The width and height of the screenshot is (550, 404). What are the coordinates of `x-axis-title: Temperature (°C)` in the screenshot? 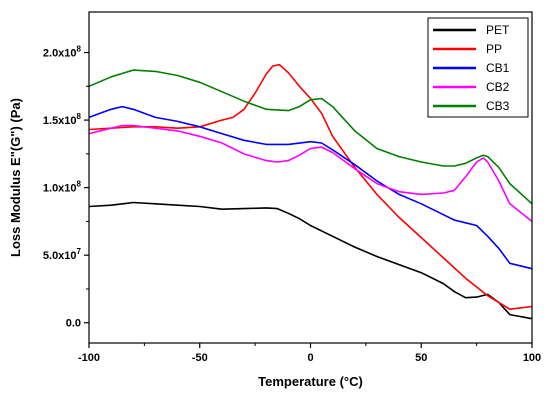 It's located at (310, 381).